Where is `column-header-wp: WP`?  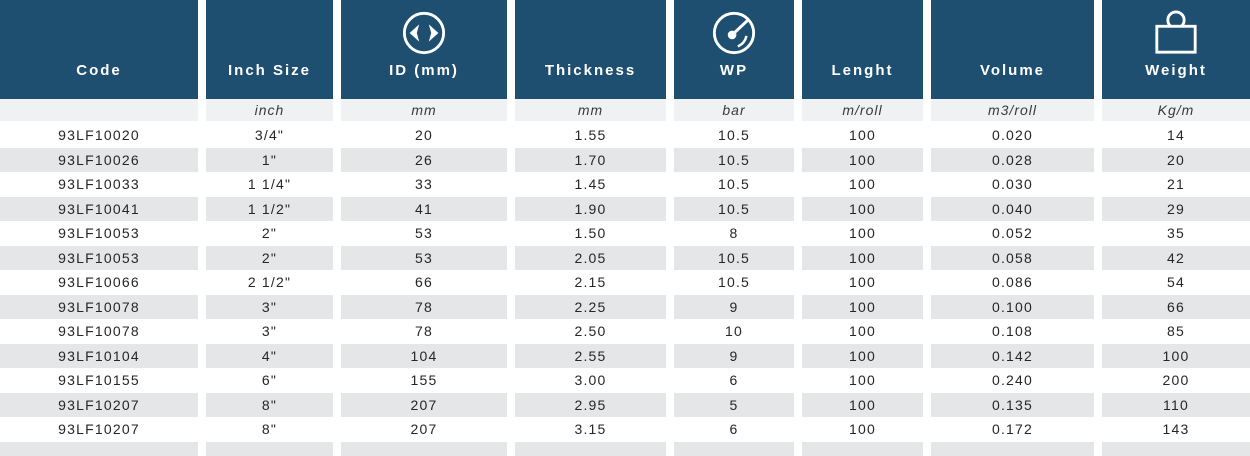 column-header-wp: WP is located at coordinates (734, 49).